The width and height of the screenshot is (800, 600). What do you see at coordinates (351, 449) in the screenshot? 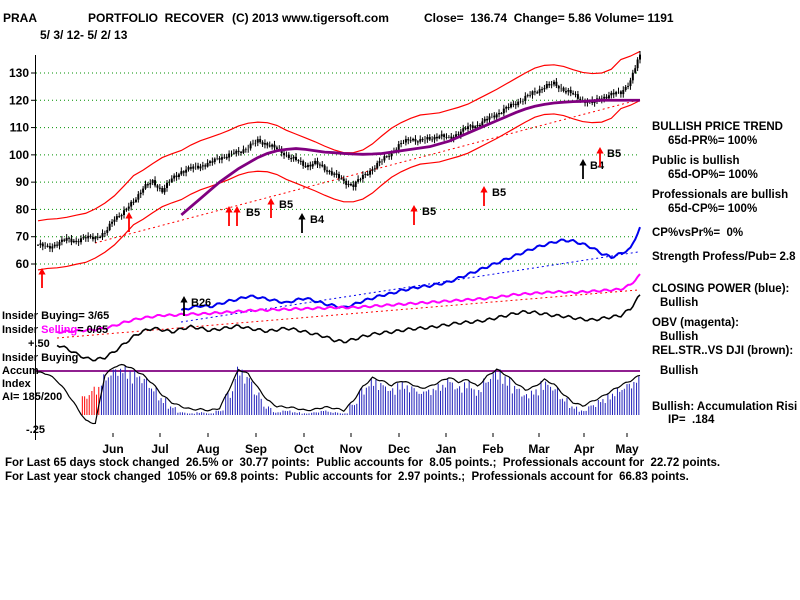
I see `month-label: Nov` at bounding box center [351, 449].